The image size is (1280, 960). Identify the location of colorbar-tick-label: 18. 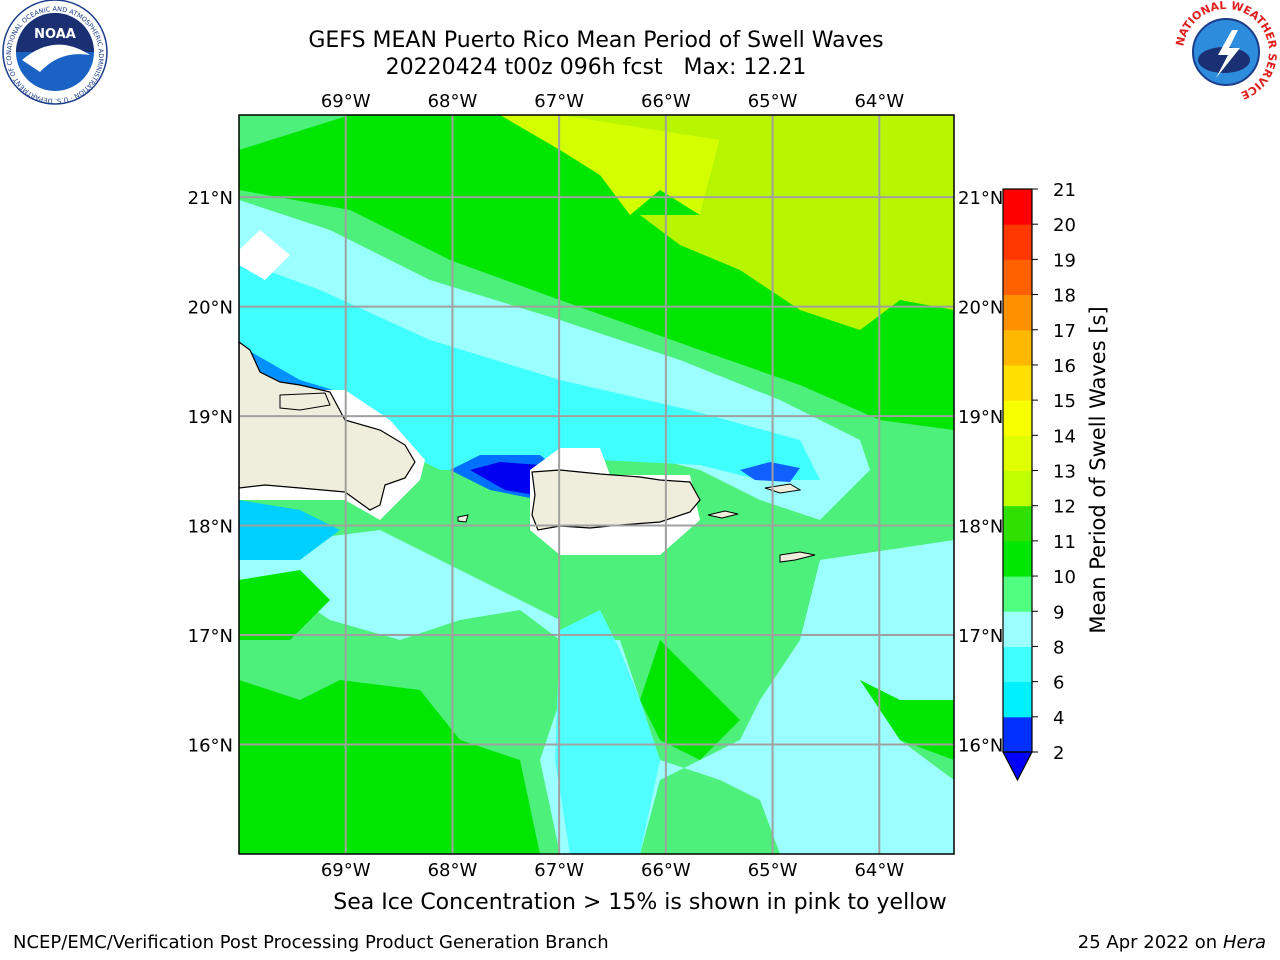
(1064, 296).